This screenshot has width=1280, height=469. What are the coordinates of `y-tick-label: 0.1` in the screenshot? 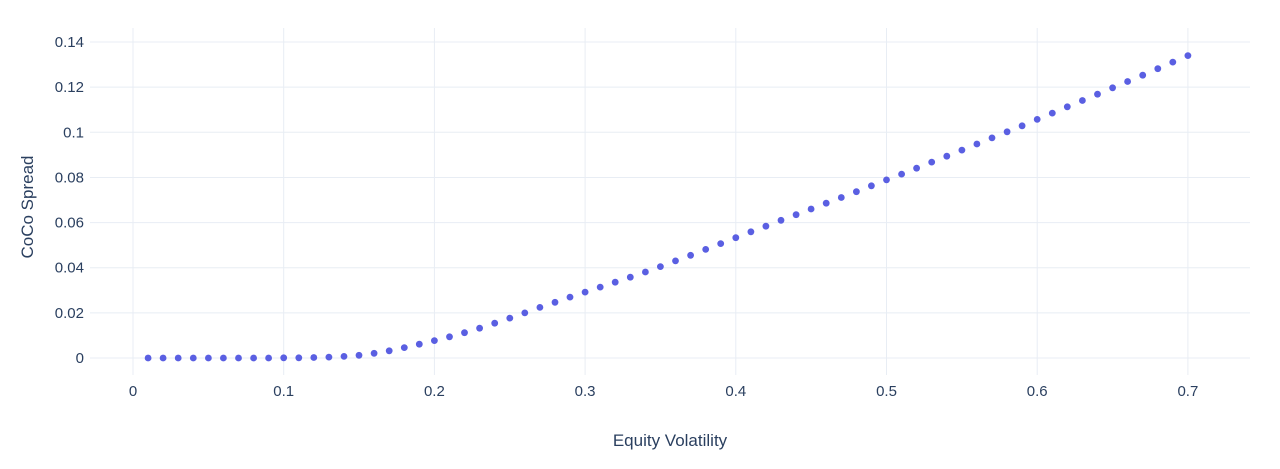 It's located at (73, 132).